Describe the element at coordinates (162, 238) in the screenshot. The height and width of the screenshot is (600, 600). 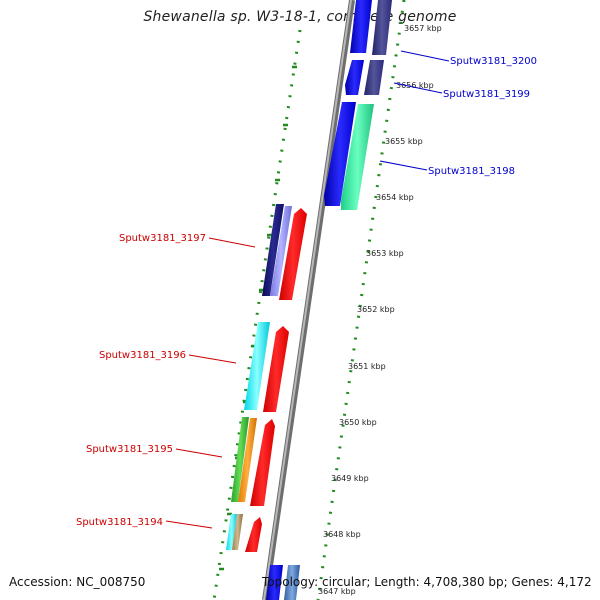
I see `gene-label-sputw3181-3197: Sputw3181_3197` at that location.